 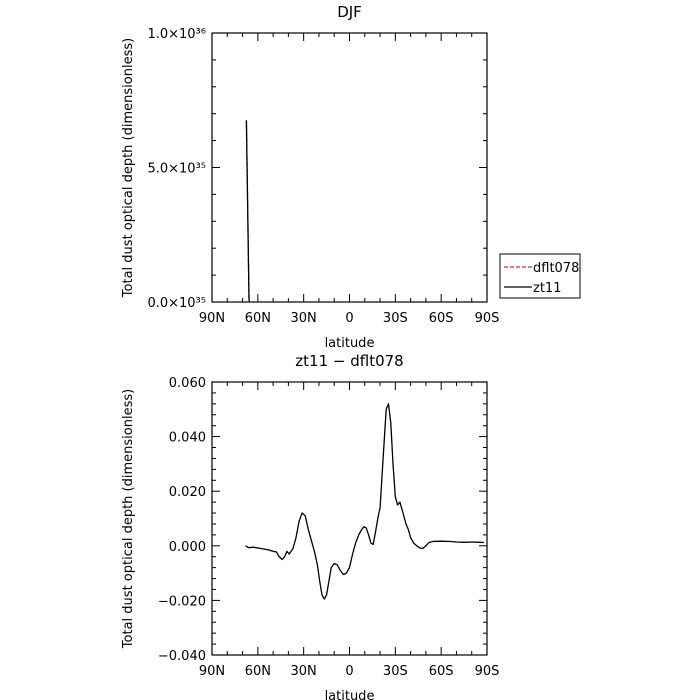 What do you see at coordinates (128, 168) in the screenshot?
I see `y-axis-label-top: Total dust optical depth (dimensionless)` at bounding box center [128, 168].